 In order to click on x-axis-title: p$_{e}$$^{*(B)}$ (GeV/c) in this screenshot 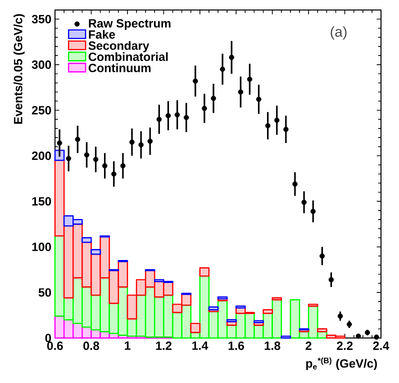, I will do `click(341, 363)`.